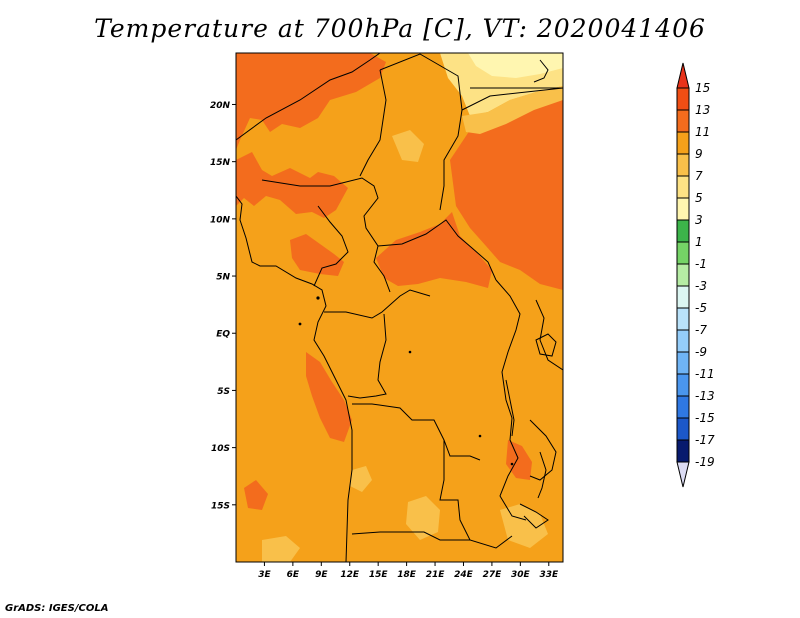  Describe the element at coordinates (699, 176) in the screenshot. I see `colorbar-label: 7` at that location.